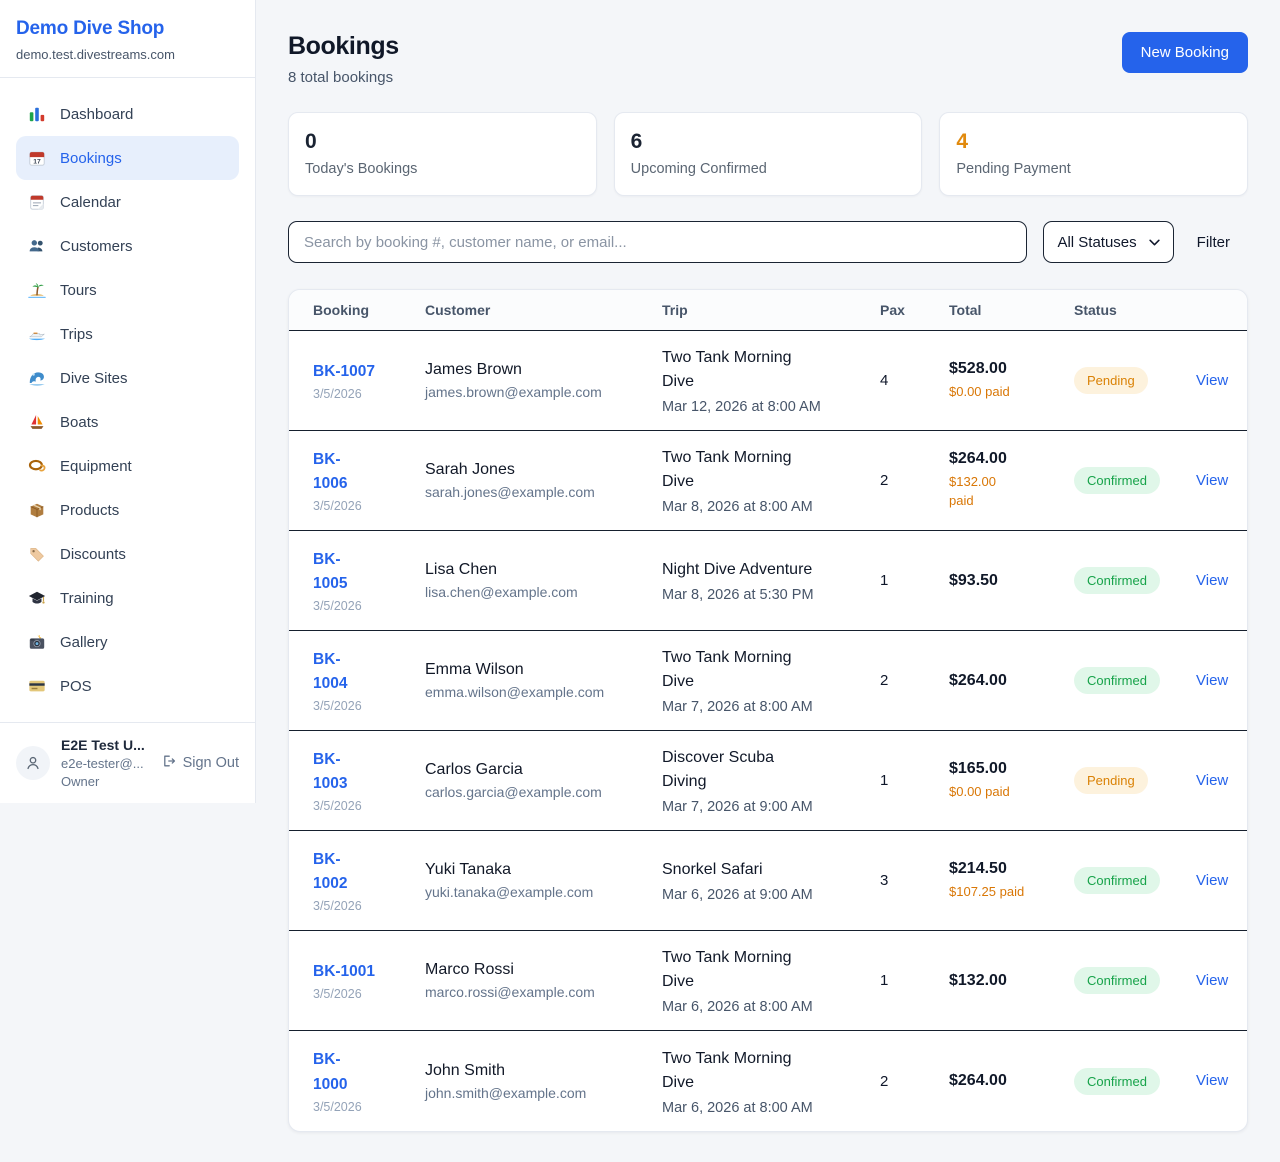 The height and width of the screenshot is (1162, 1280). What do you see at coordinates (78, 290) in the screenshot?
I see `sidebar-item-label: Tours` at bounding box center [78, 290].